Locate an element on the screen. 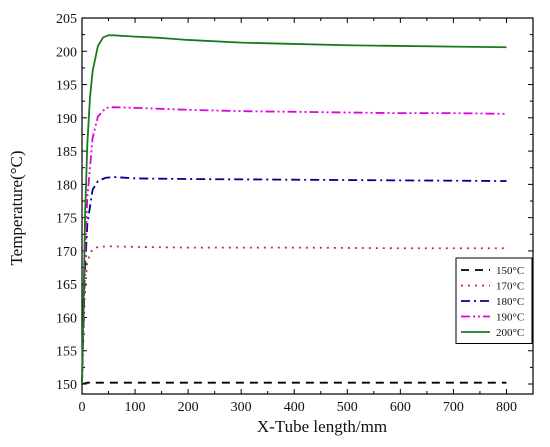 The width and height of the screenshot is (550, 447). legend-label: 150°C is located at coordinates (510, 271).